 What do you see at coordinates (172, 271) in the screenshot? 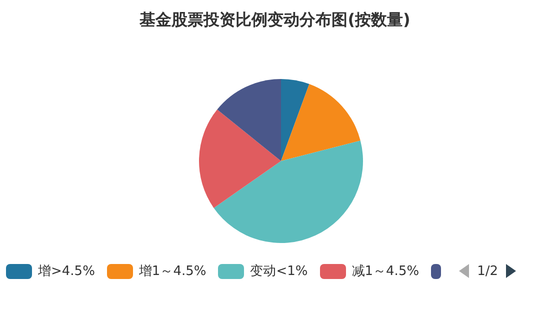
I see `legend-label: 增1～4.5%` at bounding box center [172, 271].